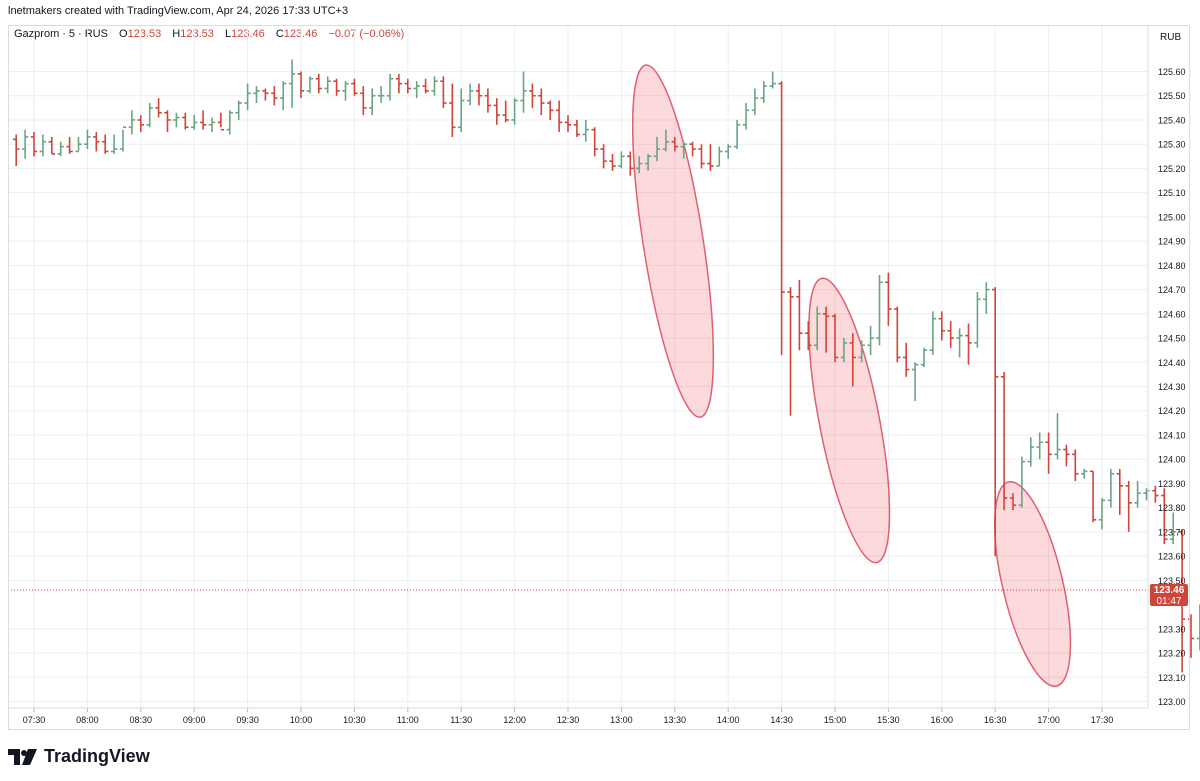 The image size is (1200, 781). I want to click on currency-label: RUB, so click(1170, 37).